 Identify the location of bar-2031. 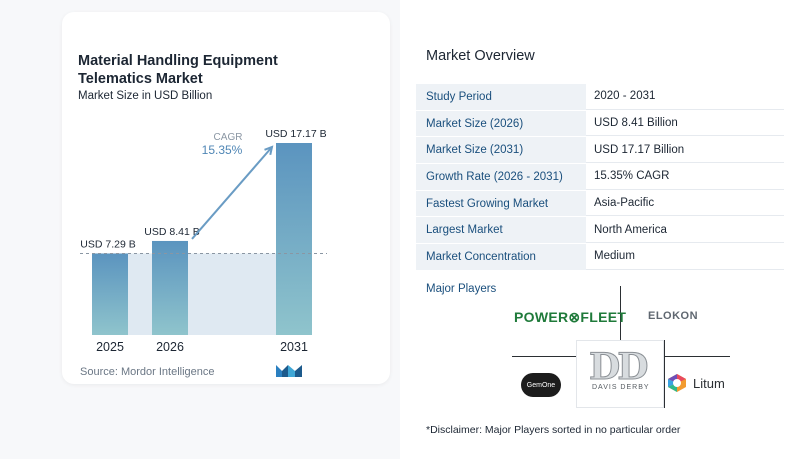
(294, 239).